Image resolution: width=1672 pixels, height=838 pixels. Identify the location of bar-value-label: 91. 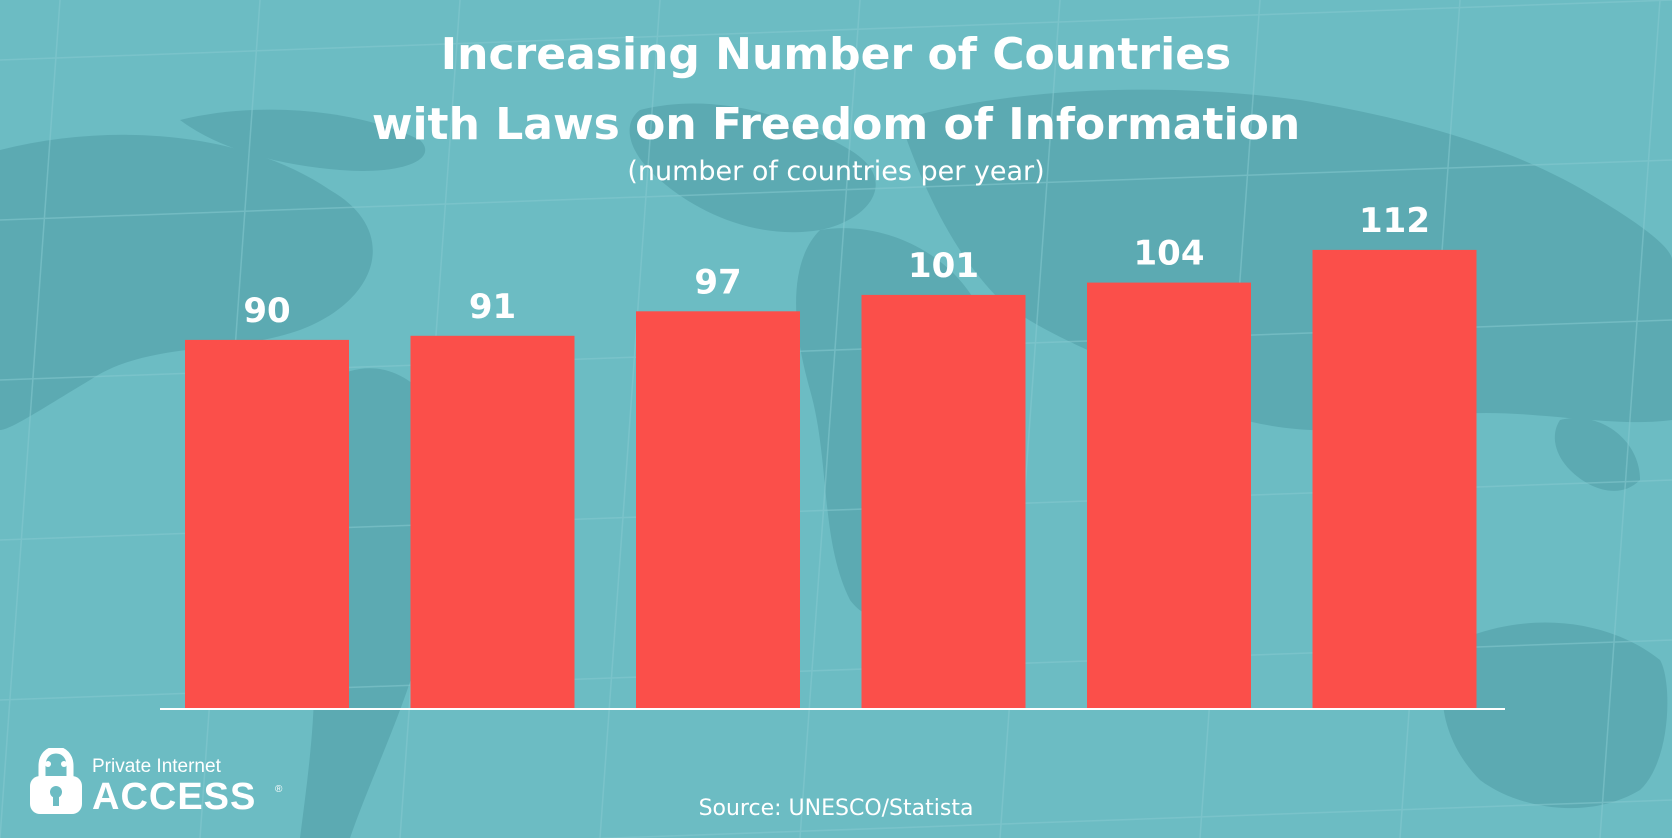
(492, 307).